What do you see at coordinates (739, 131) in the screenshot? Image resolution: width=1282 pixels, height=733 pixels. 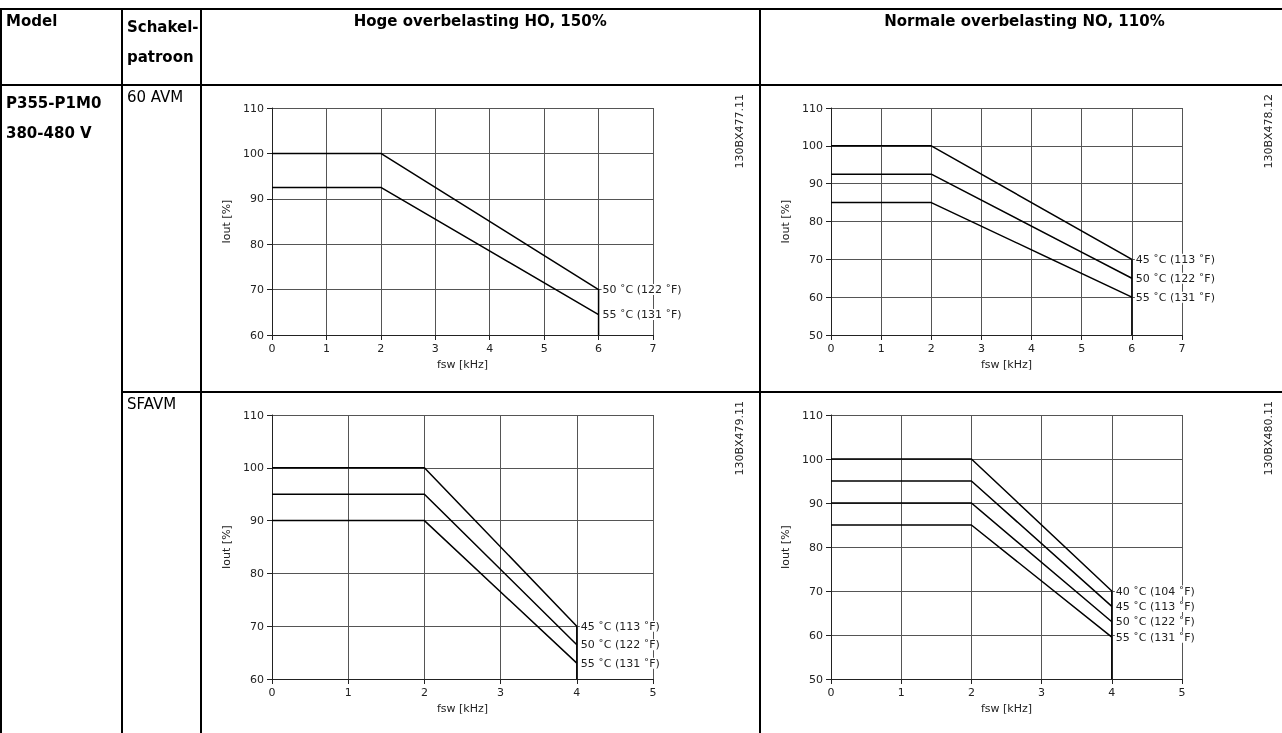 I see `text: 130BX477.11` at bounding box center [739, 131].